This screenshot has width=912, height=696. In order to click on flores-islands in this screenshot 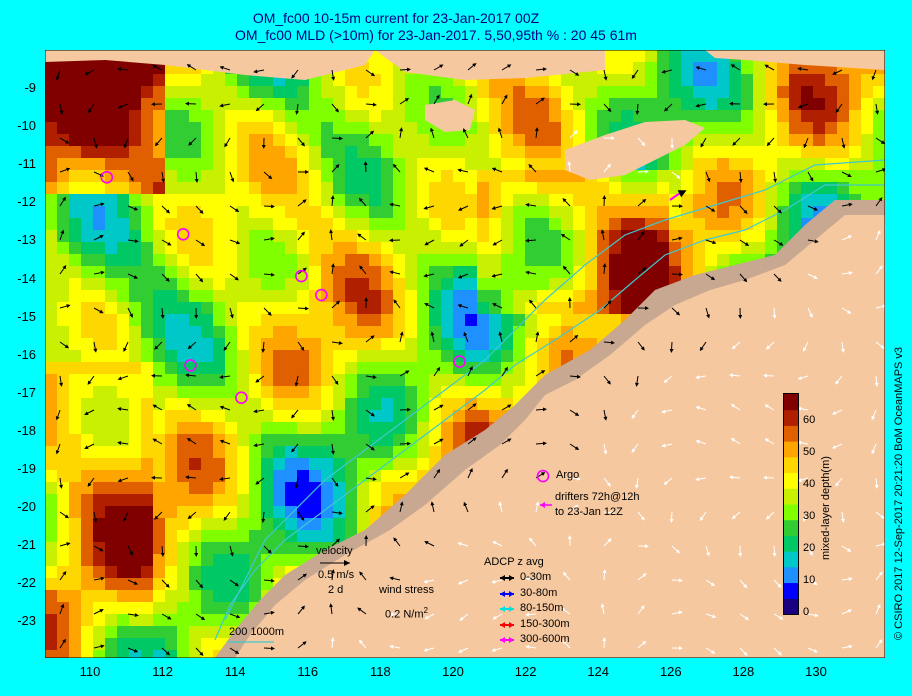, I will do `click(490, 65)`.